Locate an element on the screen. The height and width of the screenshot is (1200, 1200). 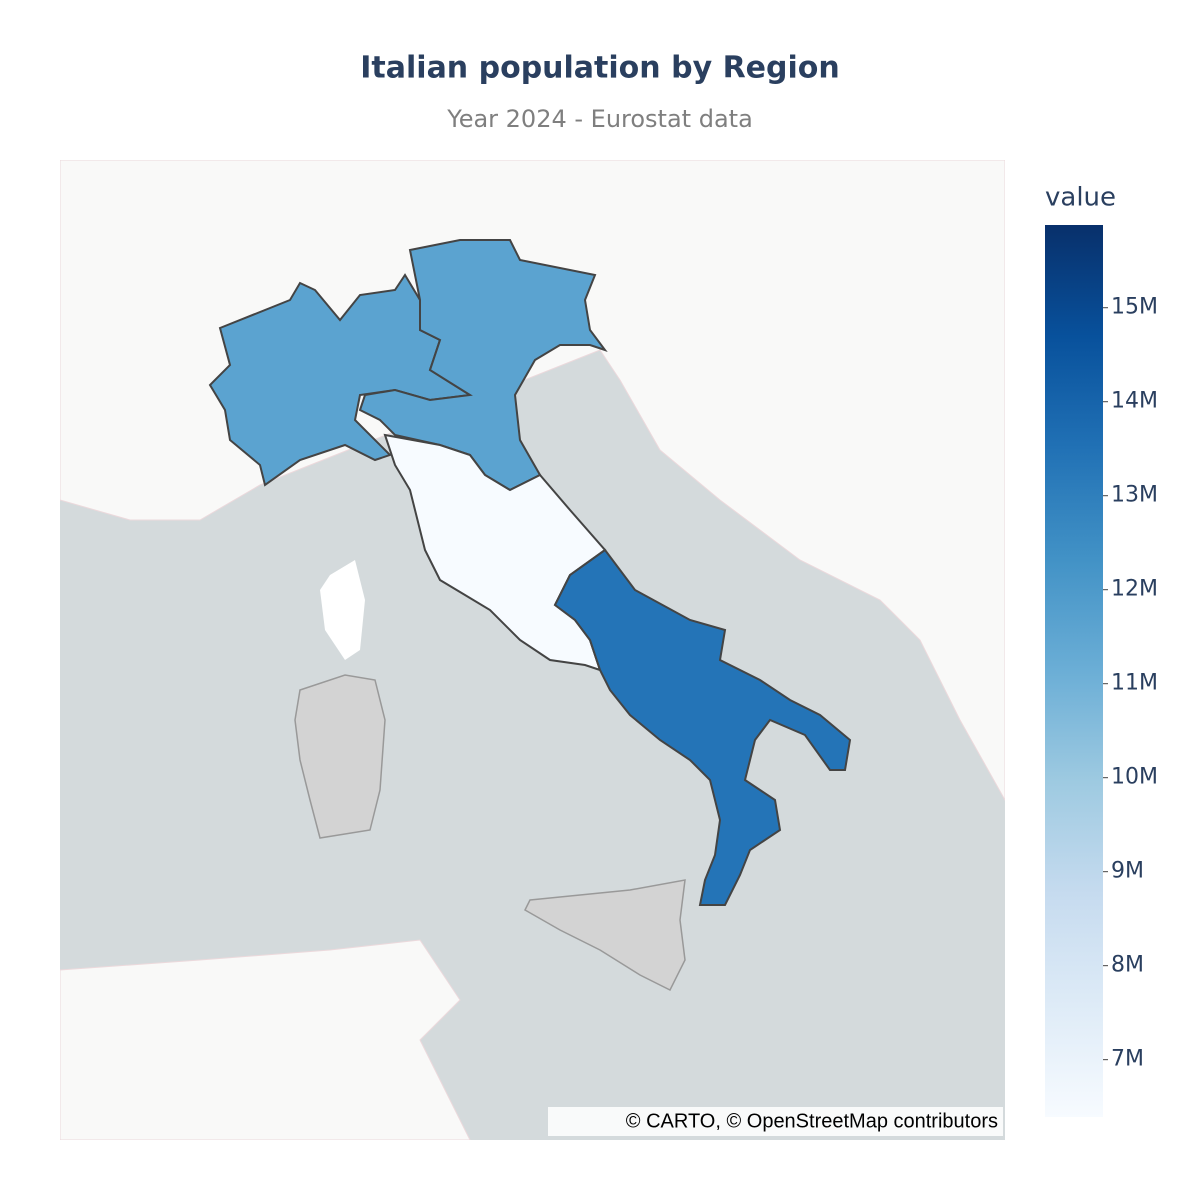
land is located at coordinates (265, 1039).